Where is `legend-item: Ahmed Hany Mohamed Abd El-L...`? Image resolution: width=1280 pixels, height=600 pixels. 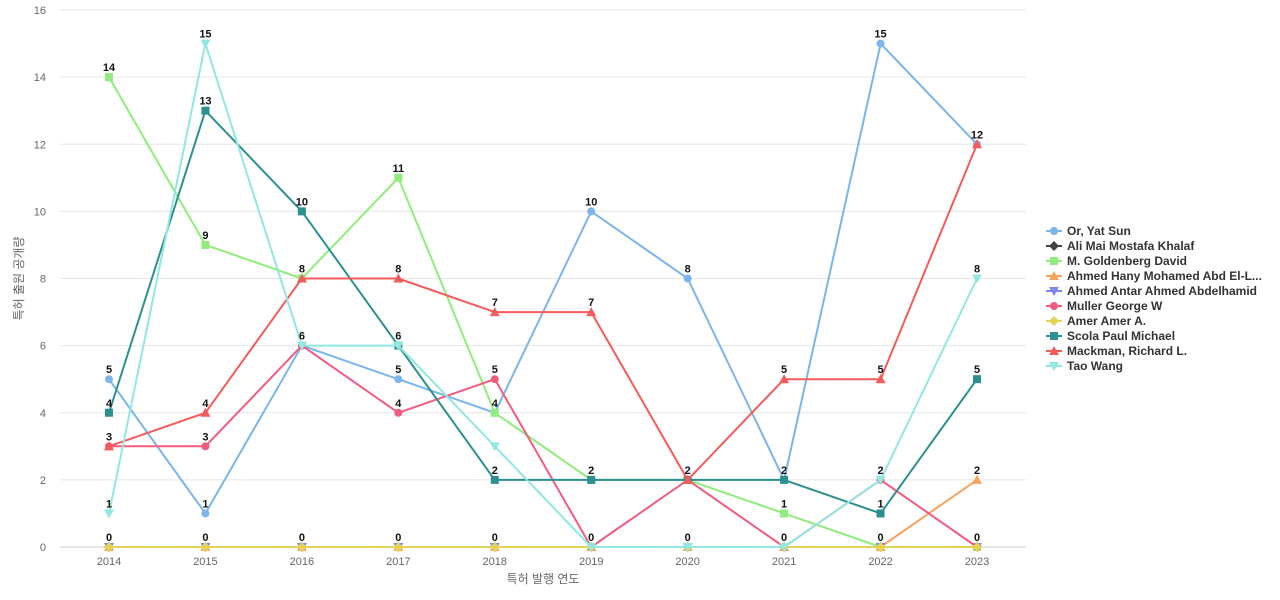 legend-item: Ahmed Hany Mohamed Abd El-L... is located at coordinates (1154, 276).